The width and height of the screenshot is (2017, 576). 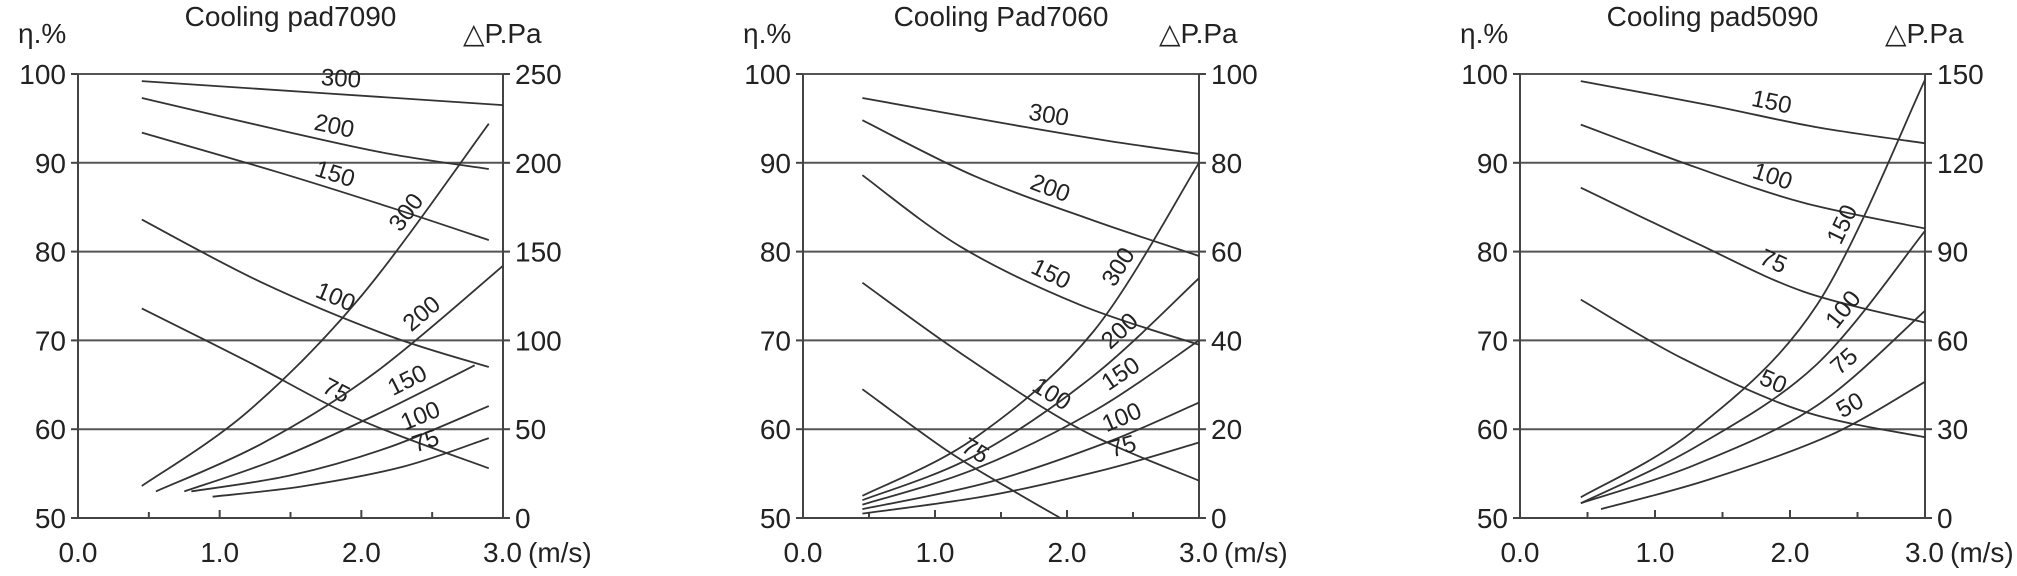 I want to click on chart-title: Cooling pad7090, so click(x=291, y=16).